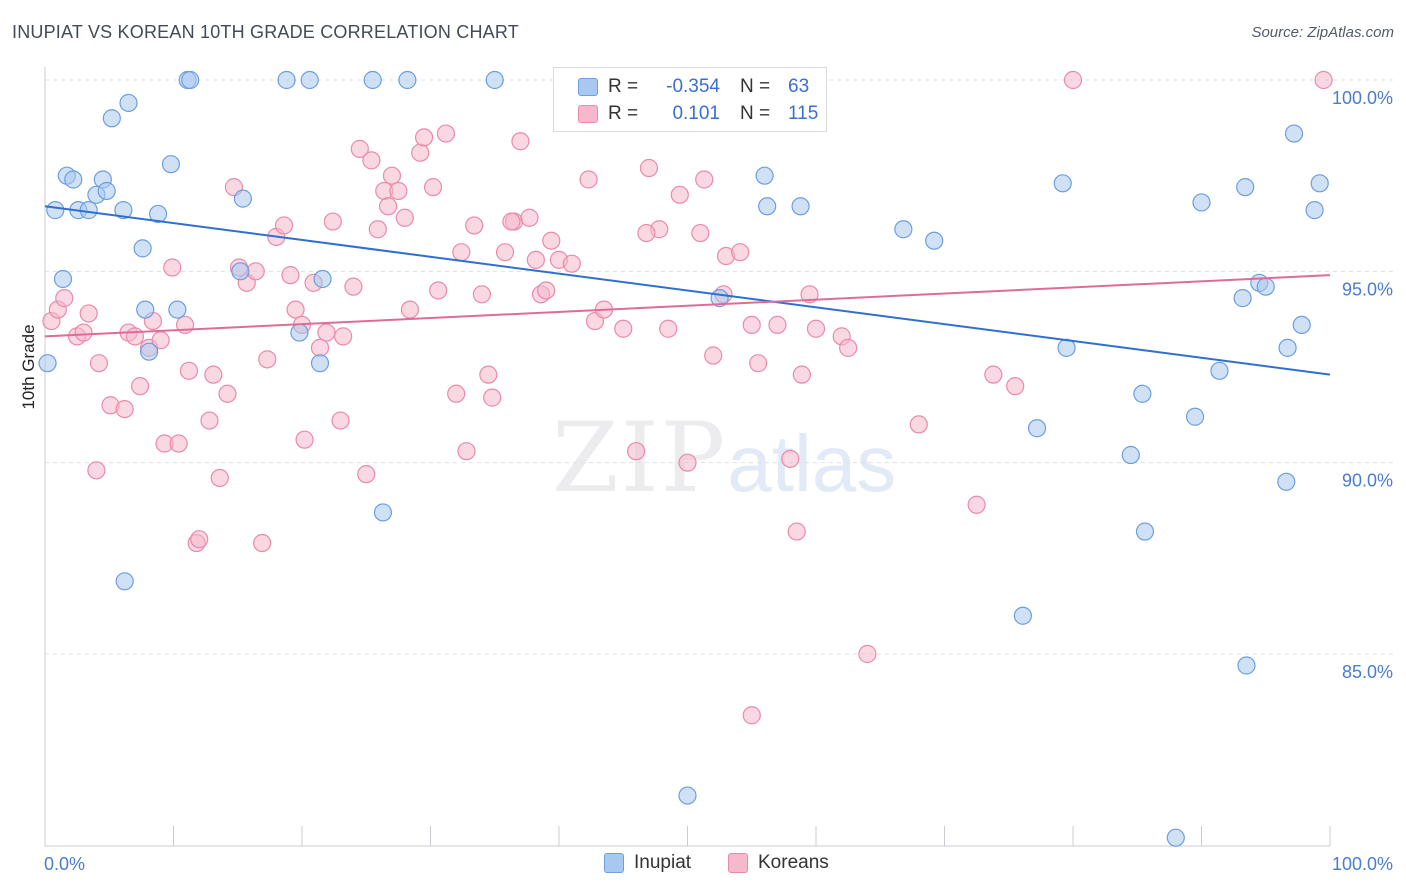  Describe the element at coordinates (1322, 32) in the screenshot. I see `chart-source: Source: ZipAtlas.com` at that location.